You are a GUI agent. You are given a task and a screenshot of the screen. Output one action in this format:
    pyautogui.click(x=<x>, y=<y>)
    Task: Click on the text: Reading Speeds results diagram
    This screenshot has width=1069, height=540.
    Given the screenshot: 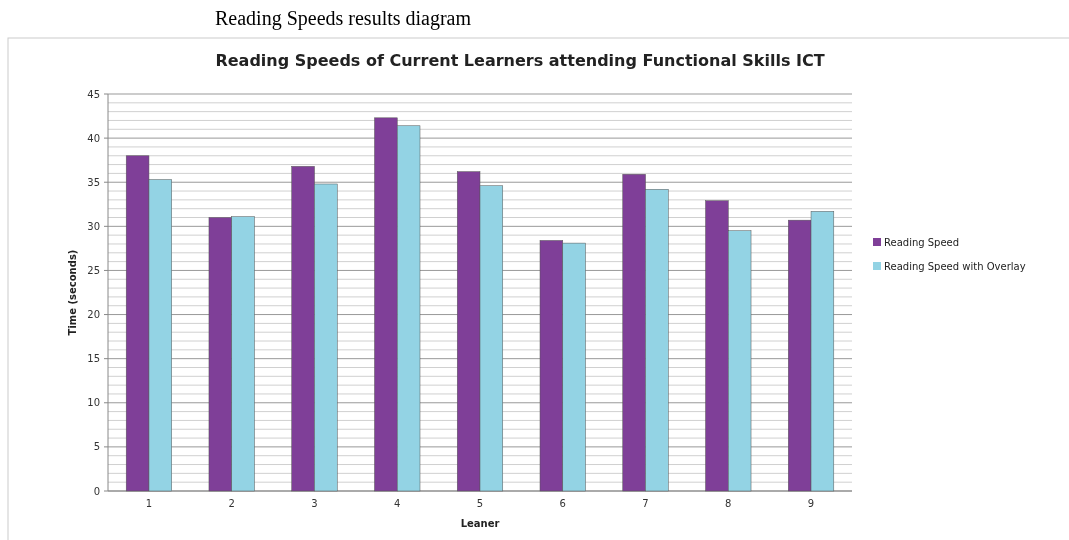 What is the action you would take?
    pyautogui.click(x=343, y=18)
    